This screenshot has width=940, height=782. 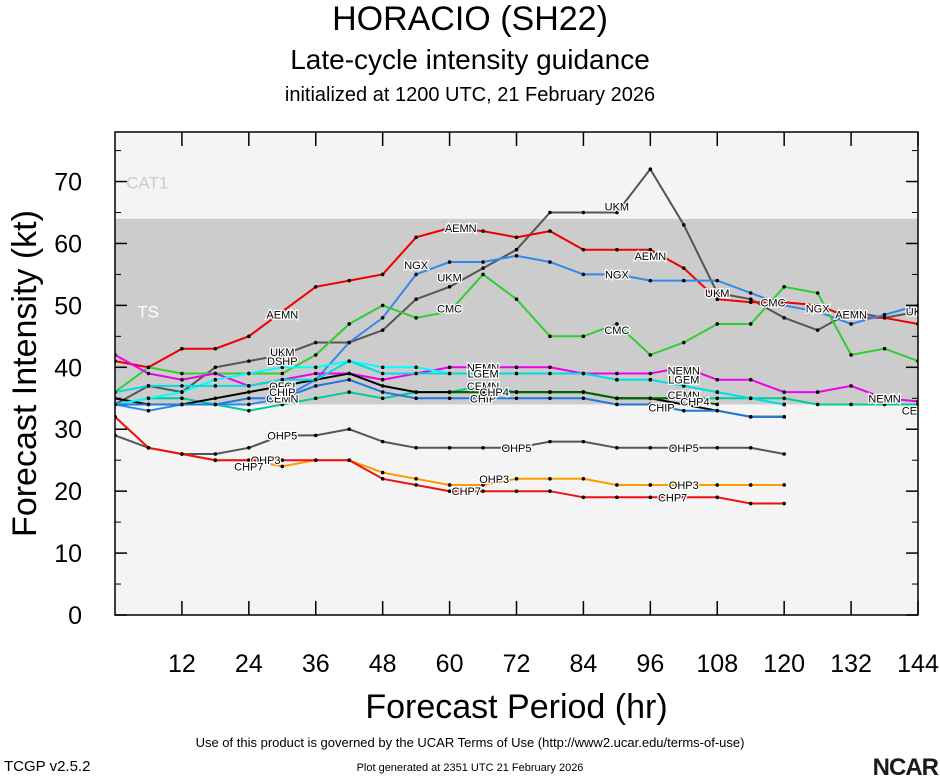 What do you see at coordinates (516, 175) in the screenshot?
I see `band-cat1` at bounding box center [516, 175].